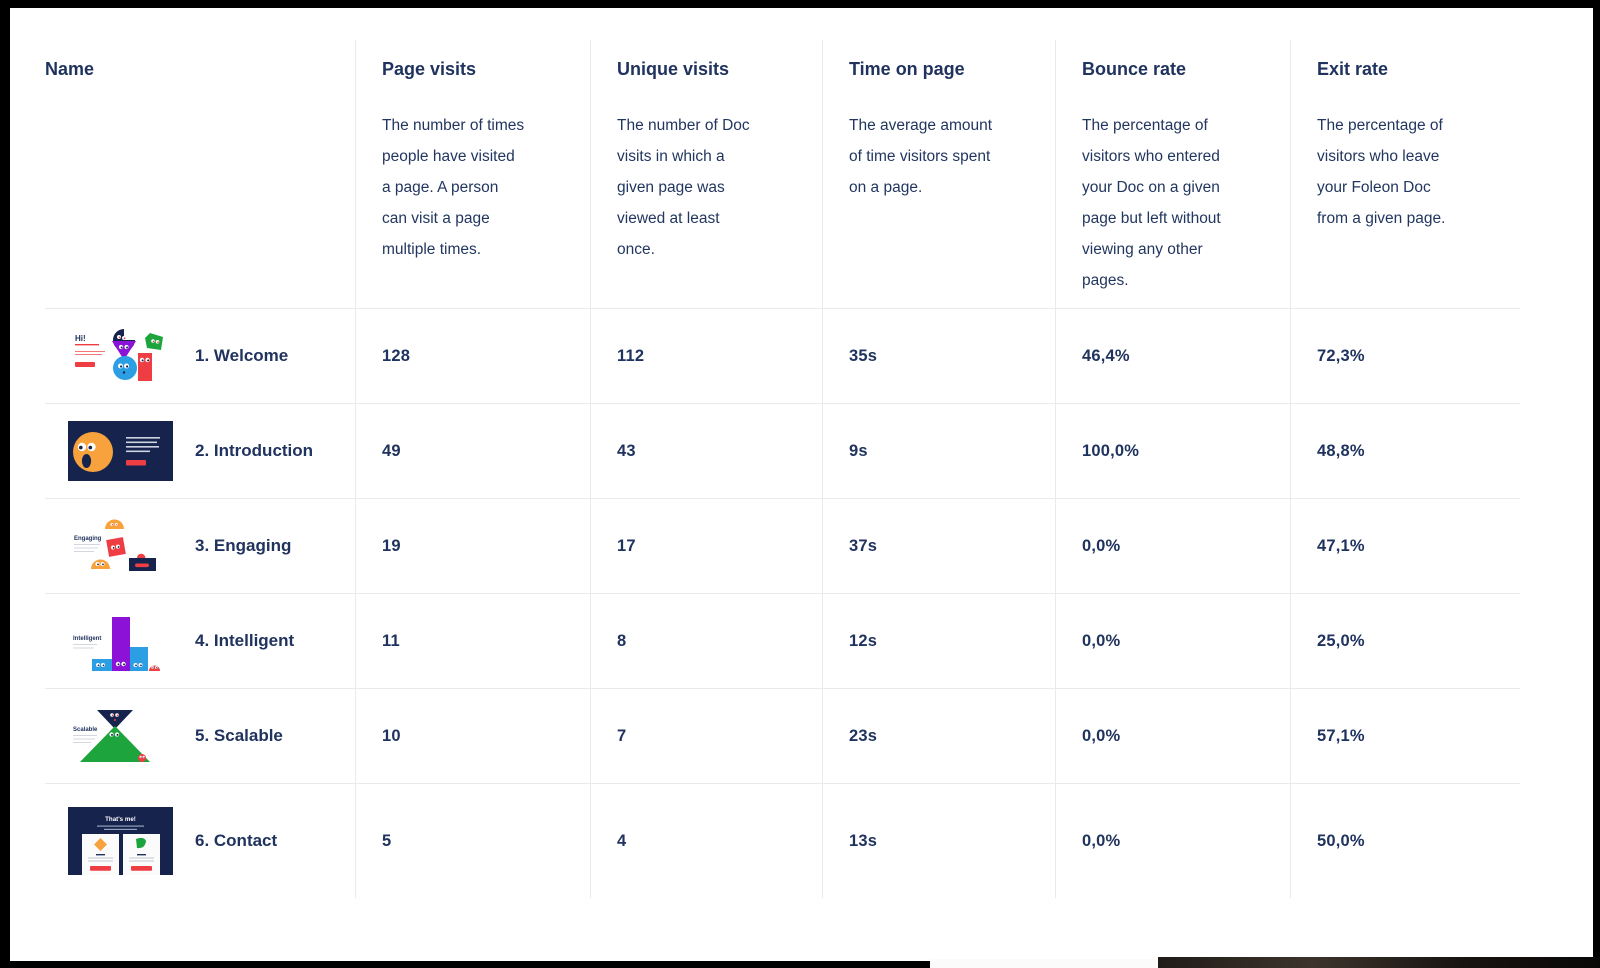 Image resolution: width=1600 pixels, height=968 pixels. Describe the element at coordinates (1405, 546) in the screenshot. I see `exit-rate-cell: 47,1%` at that location.